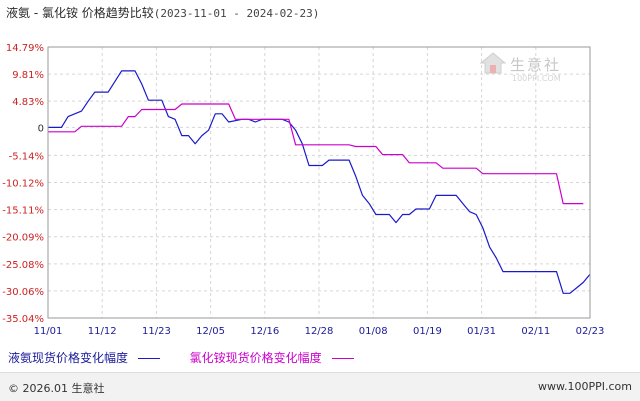 This screenshot has height=401, width=640. I want to click on legend-item-ammonia: 液氨现货价格变化幅度, so click(84, 357).